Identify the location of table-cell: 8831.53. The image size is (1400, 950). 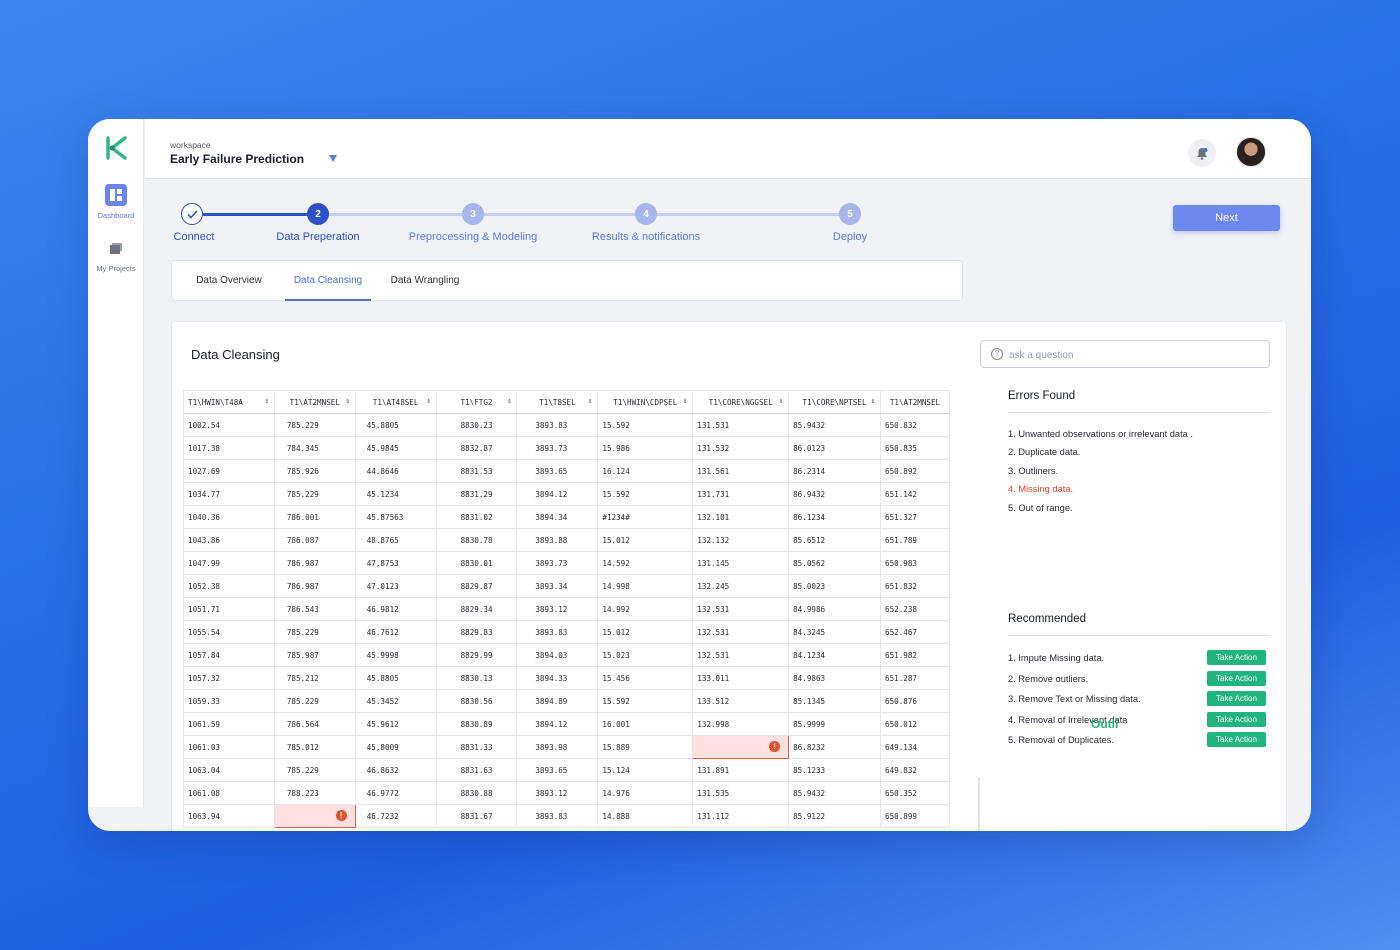
(476, 471).